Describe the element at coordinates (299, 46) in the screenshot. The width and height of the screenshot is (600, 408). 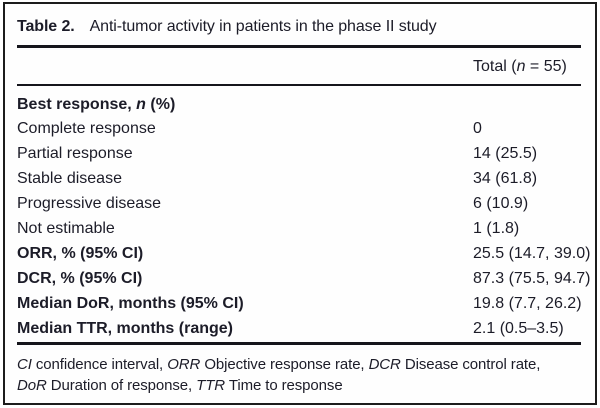
I see `rule-top` at that location.